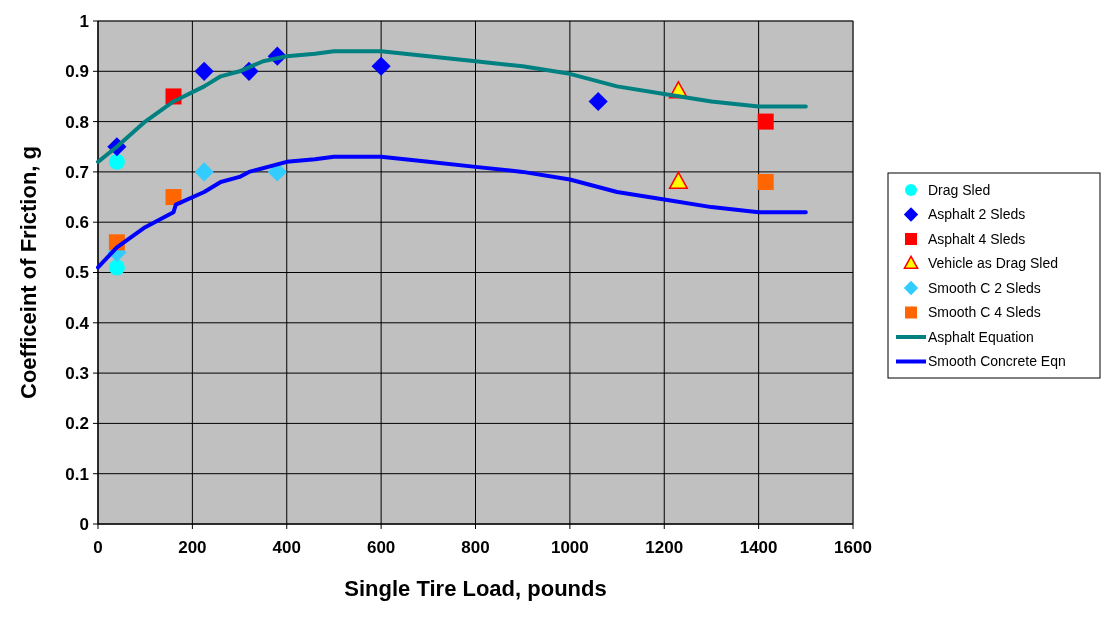  Describe the element at coordinates (959, 189) in the screenshot. I see `legend-label: Drag Sled` at that location.